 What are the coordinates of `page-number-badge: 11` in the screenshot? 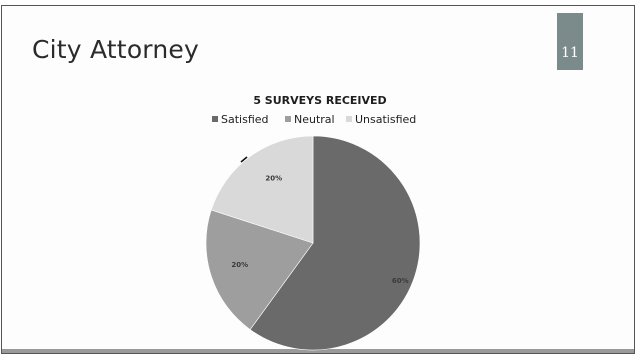 It's located at (570, 41).